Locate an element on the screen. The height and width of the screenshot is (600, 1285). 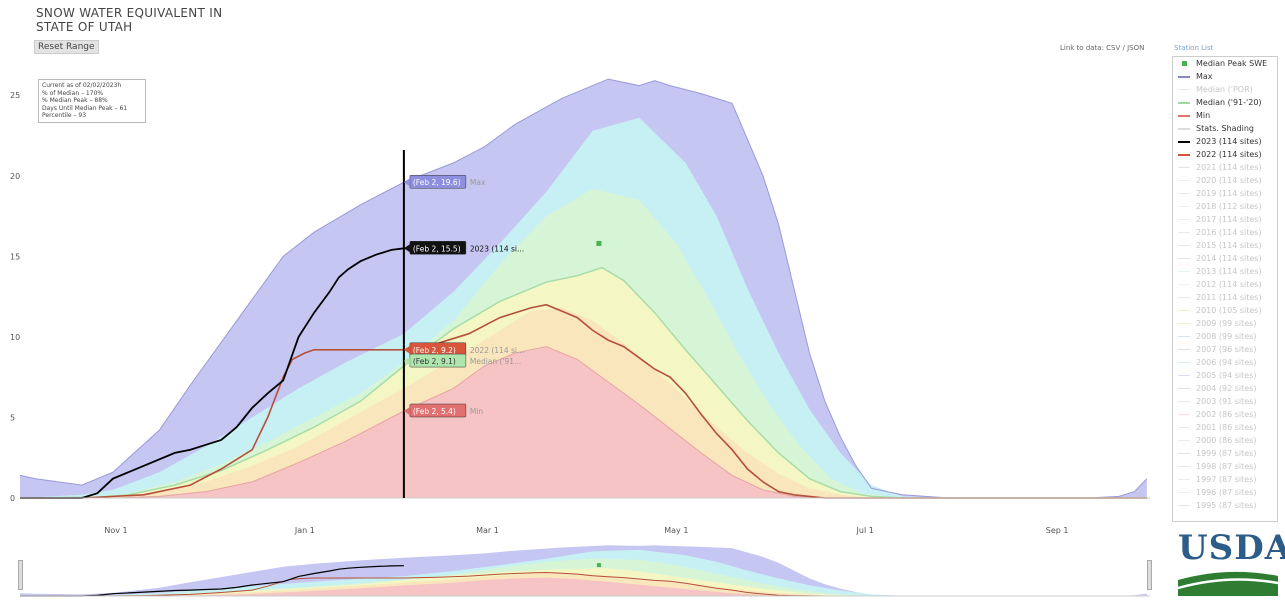
stats-line: Days Until Median Peak – 61 is located at coordinates (85, 108).